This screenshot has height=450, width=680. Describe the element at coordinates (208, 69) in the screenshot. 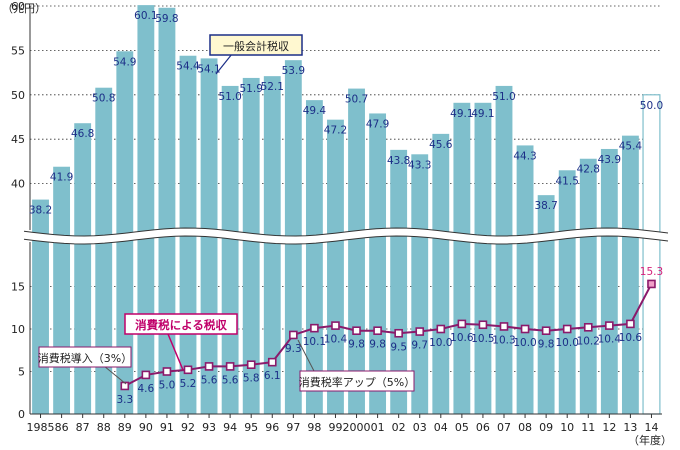

I see `bar-value-label: 54.1` at that location.